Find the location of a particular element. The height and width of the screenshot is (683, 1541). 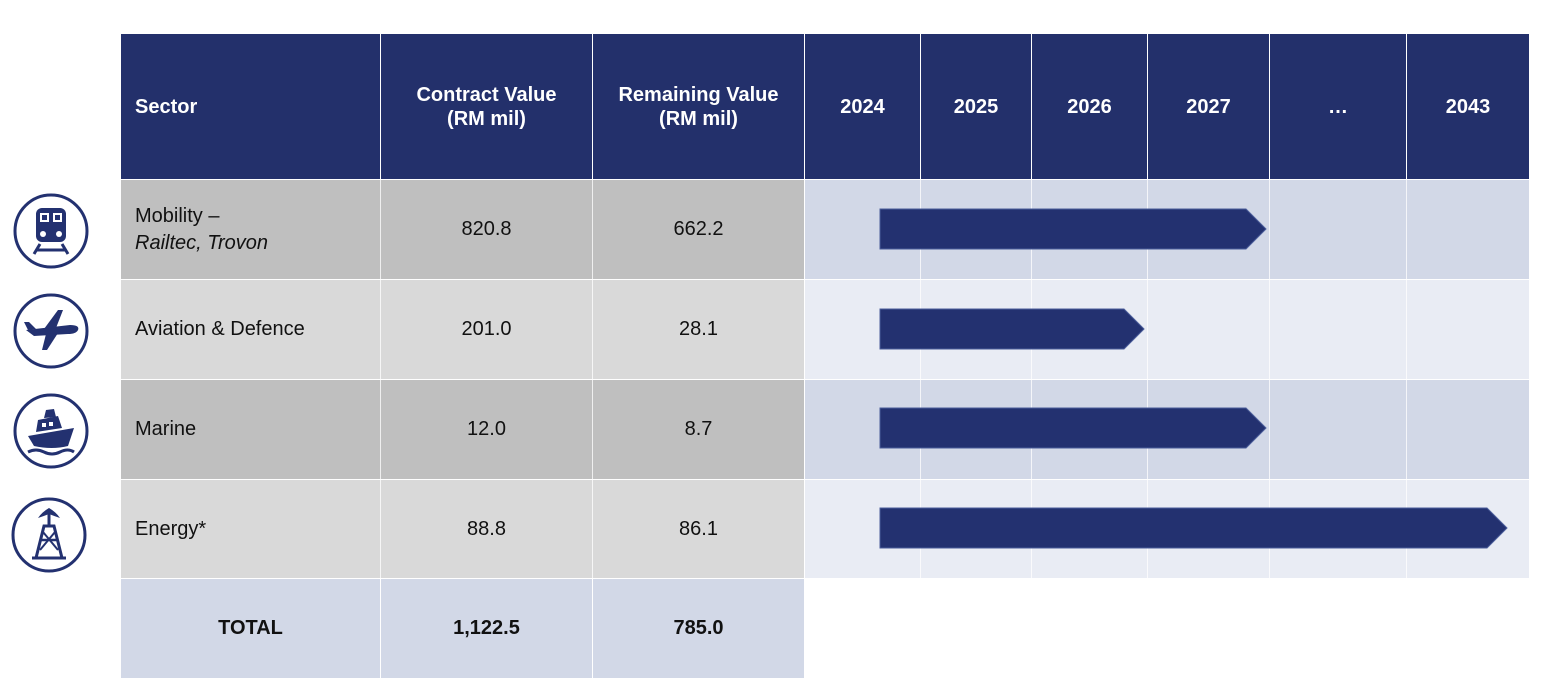

sector-aviation: Aviation & Defence is located at coordinates (250, 329).